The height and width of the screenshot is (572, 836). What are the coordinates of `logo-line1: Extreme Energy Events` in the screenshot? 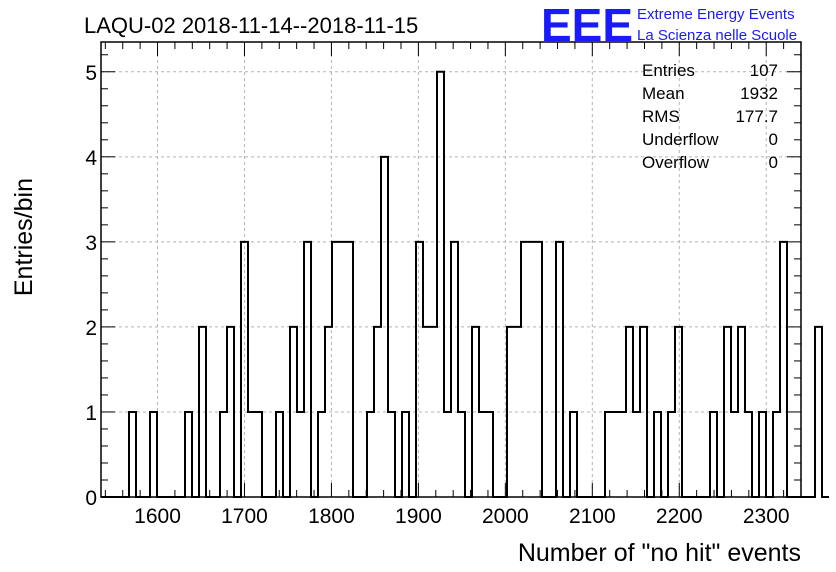 It's located at (716, 14).